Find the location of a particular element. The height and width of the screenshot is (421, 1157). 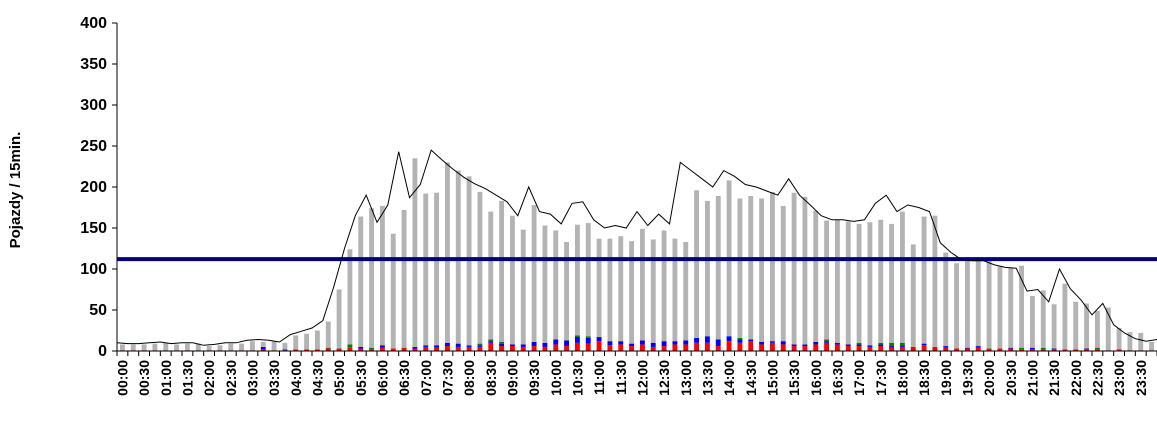

x-tick-label: 06:30 is located at coordinates (404, 378).